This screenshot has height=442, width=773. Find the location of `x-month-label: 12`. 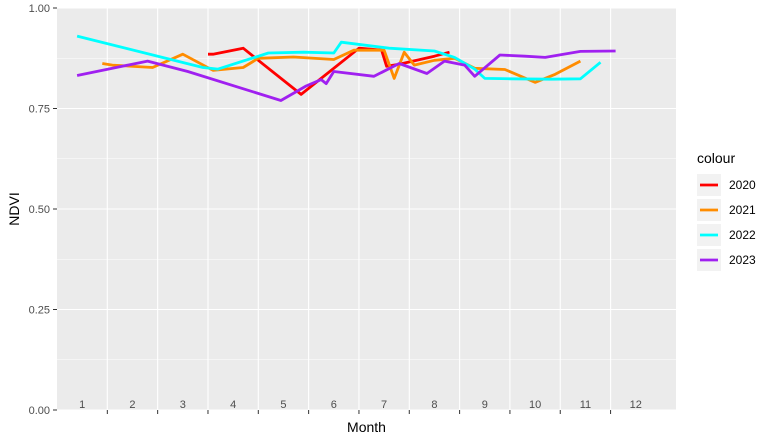

x-month-label: 12 is located at coordinates (636, 405).